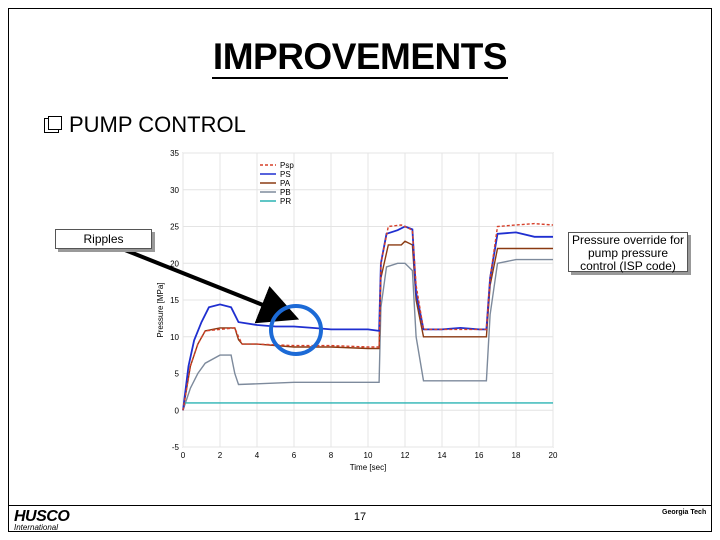 The width and height of the screenshot is (720, 540). I want to click on y-tick-label: 10, so click(174, 337).